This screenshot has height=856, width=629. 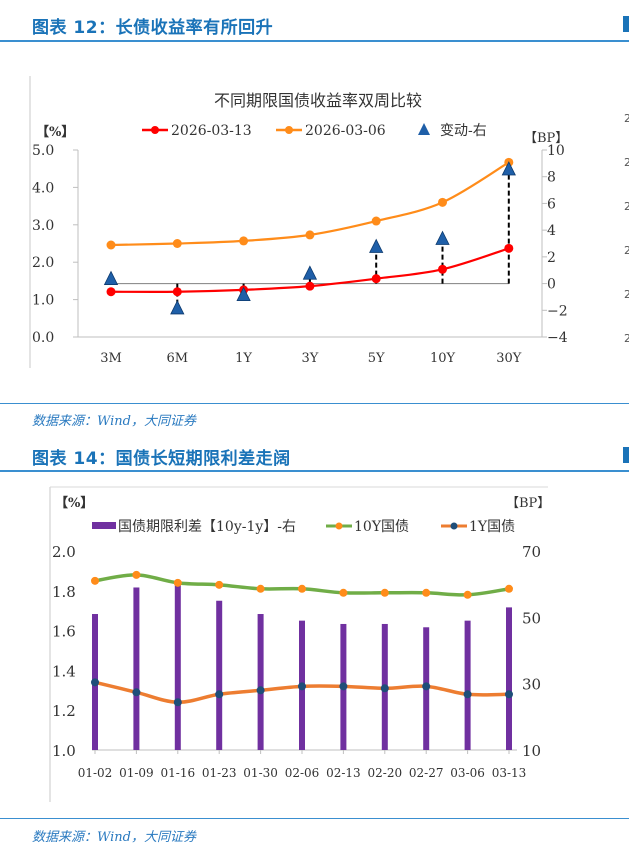 I want to click on svg-text: 10Y国债, so click(x=381, y=527).